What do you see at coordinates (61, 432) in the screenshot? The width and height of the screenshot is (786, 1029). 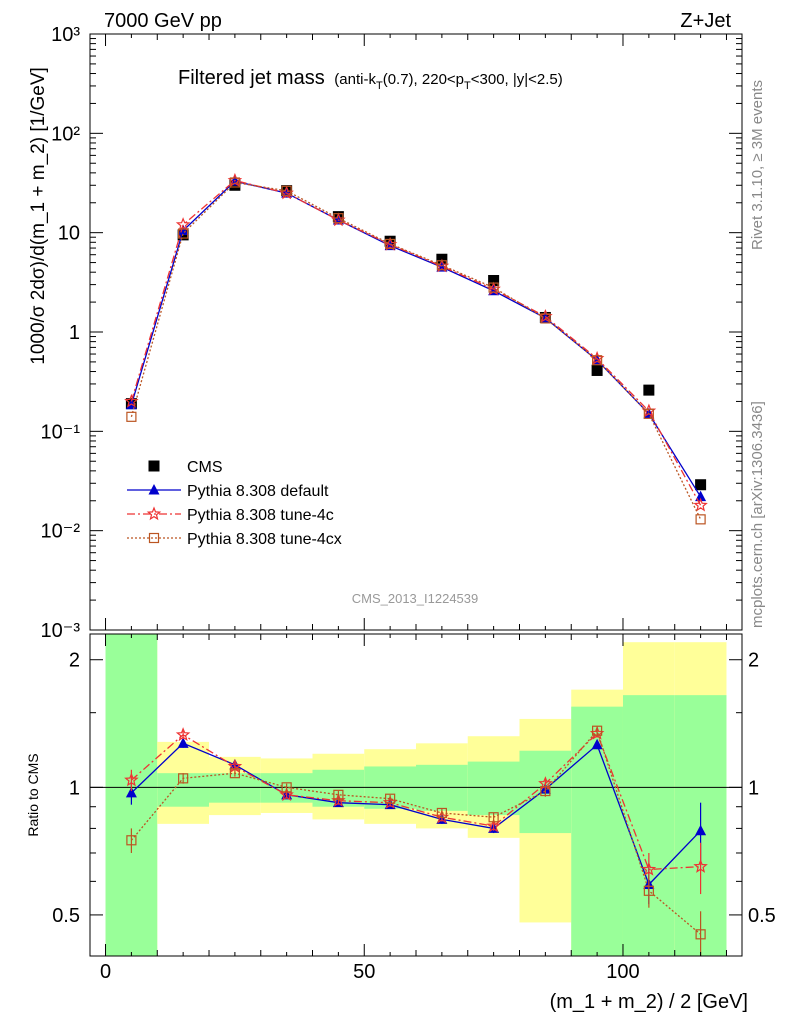 I see `y-tick-label: 10⁻¹` at bounding box center [61, 432].